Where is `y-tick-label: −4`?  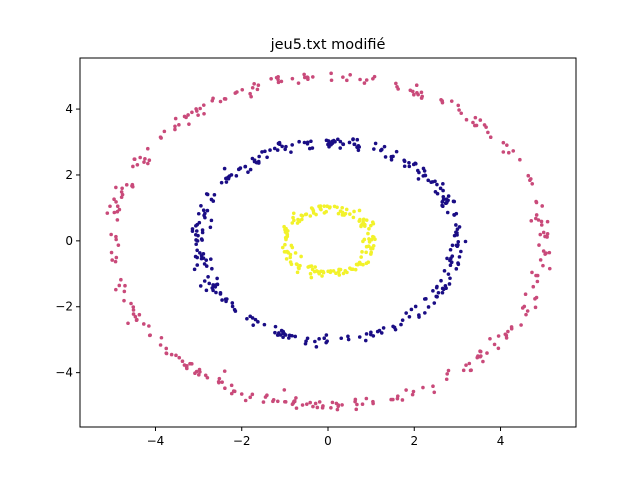 y-tick-label: −4 is located at coordinates (64, 373).